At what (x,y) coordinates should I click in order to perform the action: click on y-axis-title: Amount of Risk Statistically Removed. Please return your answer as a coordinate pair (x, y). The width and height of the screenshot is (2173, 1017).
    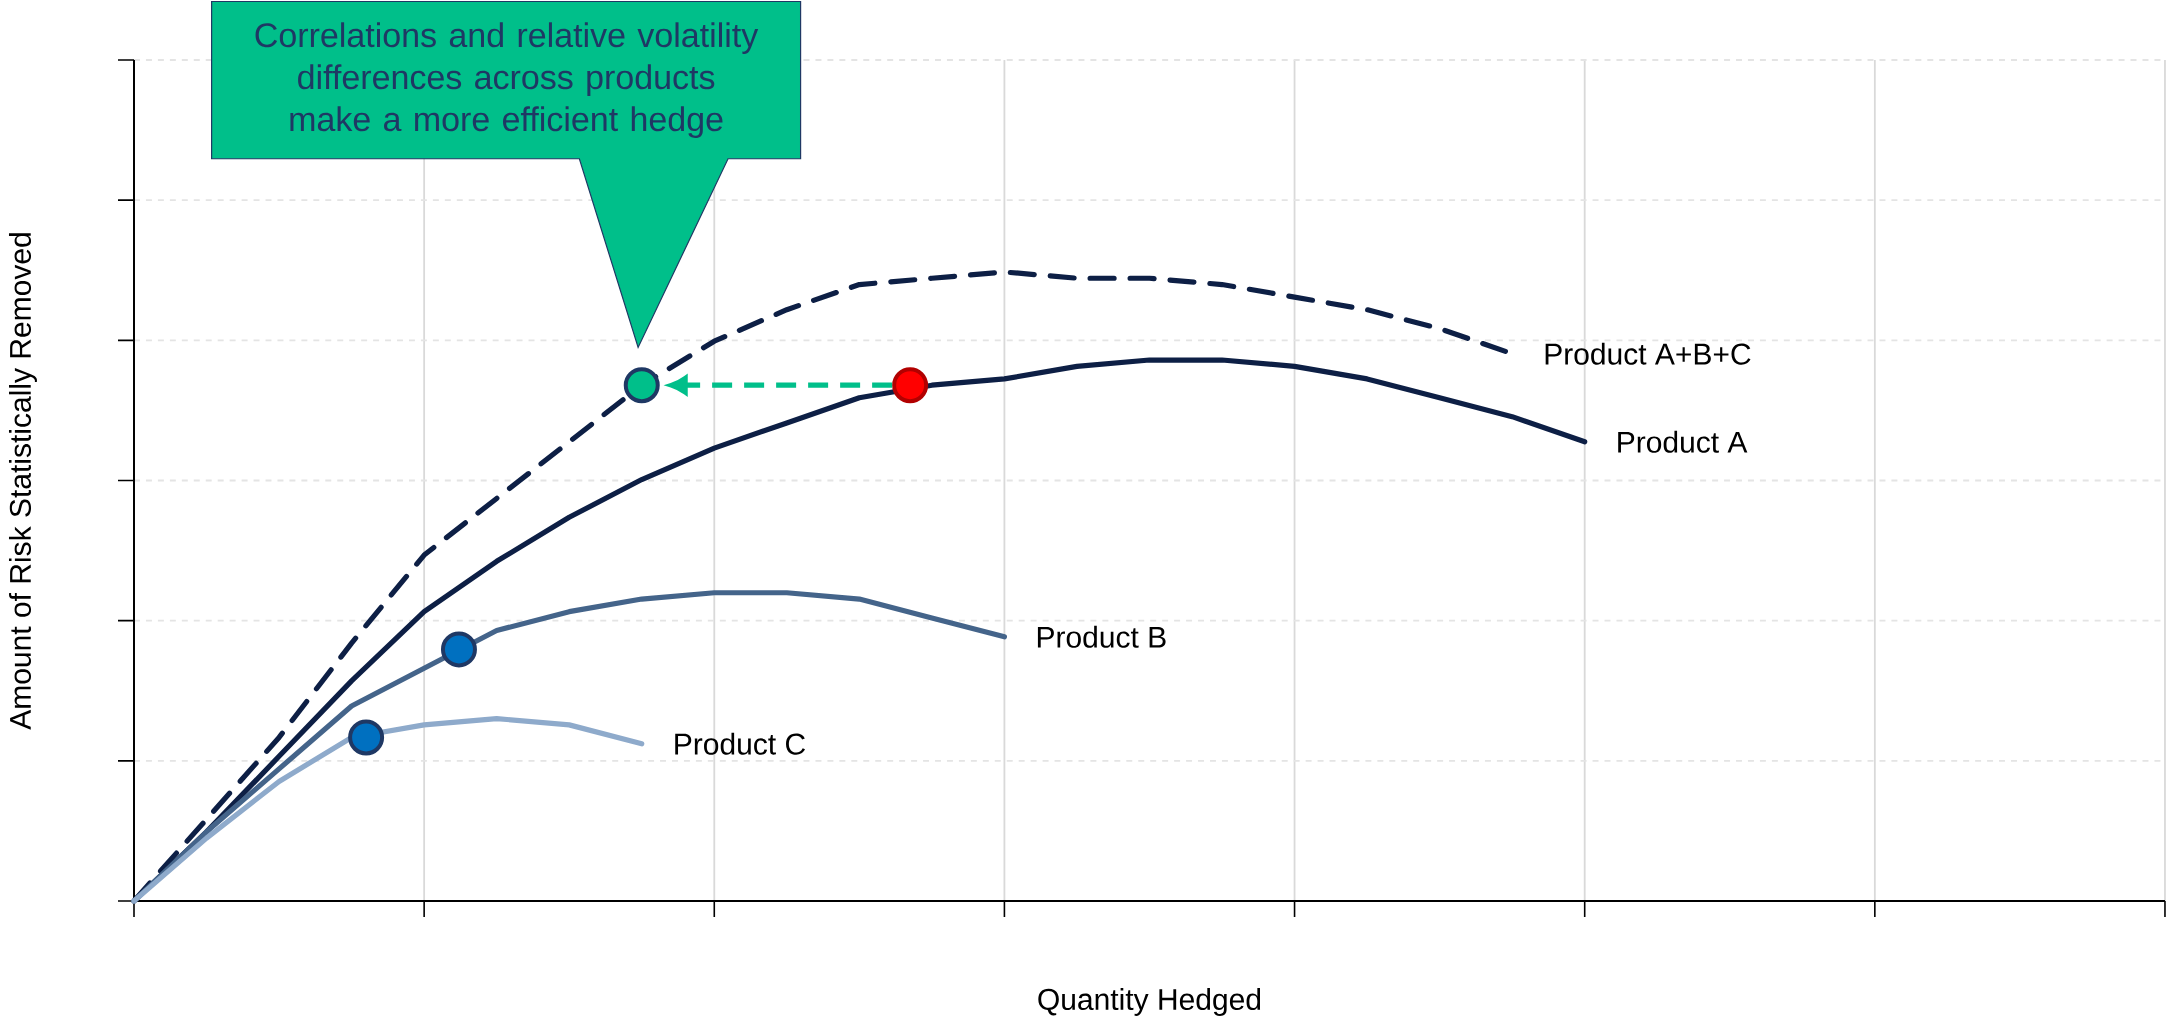
    Looking at the image, I should click on (22, 481).